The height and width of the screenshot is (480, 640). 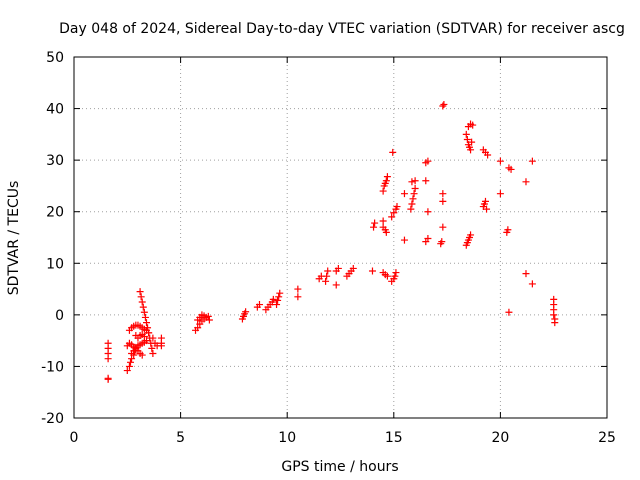 What do you see at coordinates (55, 161) in the screenshot?
I see `y-tick-label: 30` at bounding box center [55, 161].